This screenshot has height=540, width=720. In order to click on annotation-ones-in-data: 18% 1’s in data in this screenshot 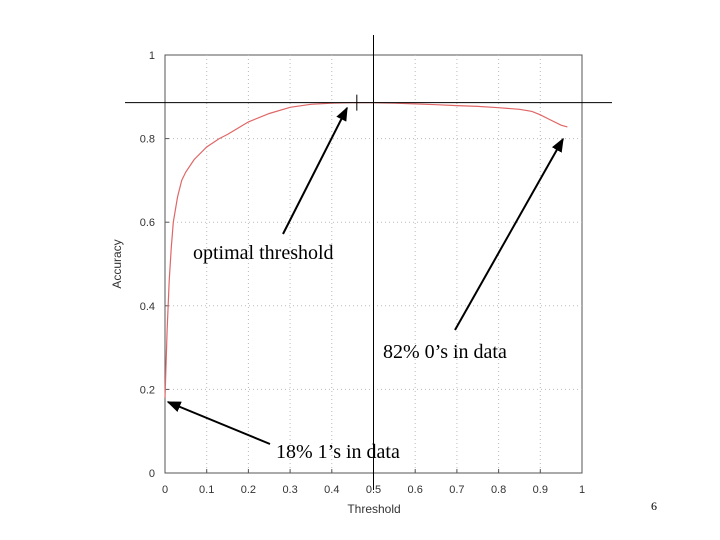, I will do `click(338, 452)`.